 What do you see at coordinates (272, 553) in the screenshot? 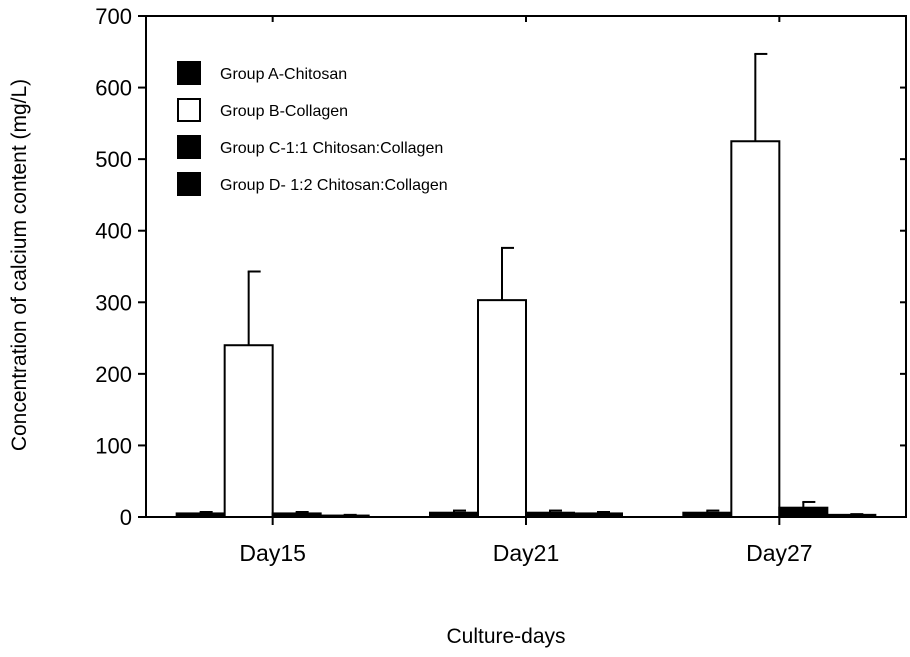
I see `x-tick-label: Day15` at bounding box center [272, 553].